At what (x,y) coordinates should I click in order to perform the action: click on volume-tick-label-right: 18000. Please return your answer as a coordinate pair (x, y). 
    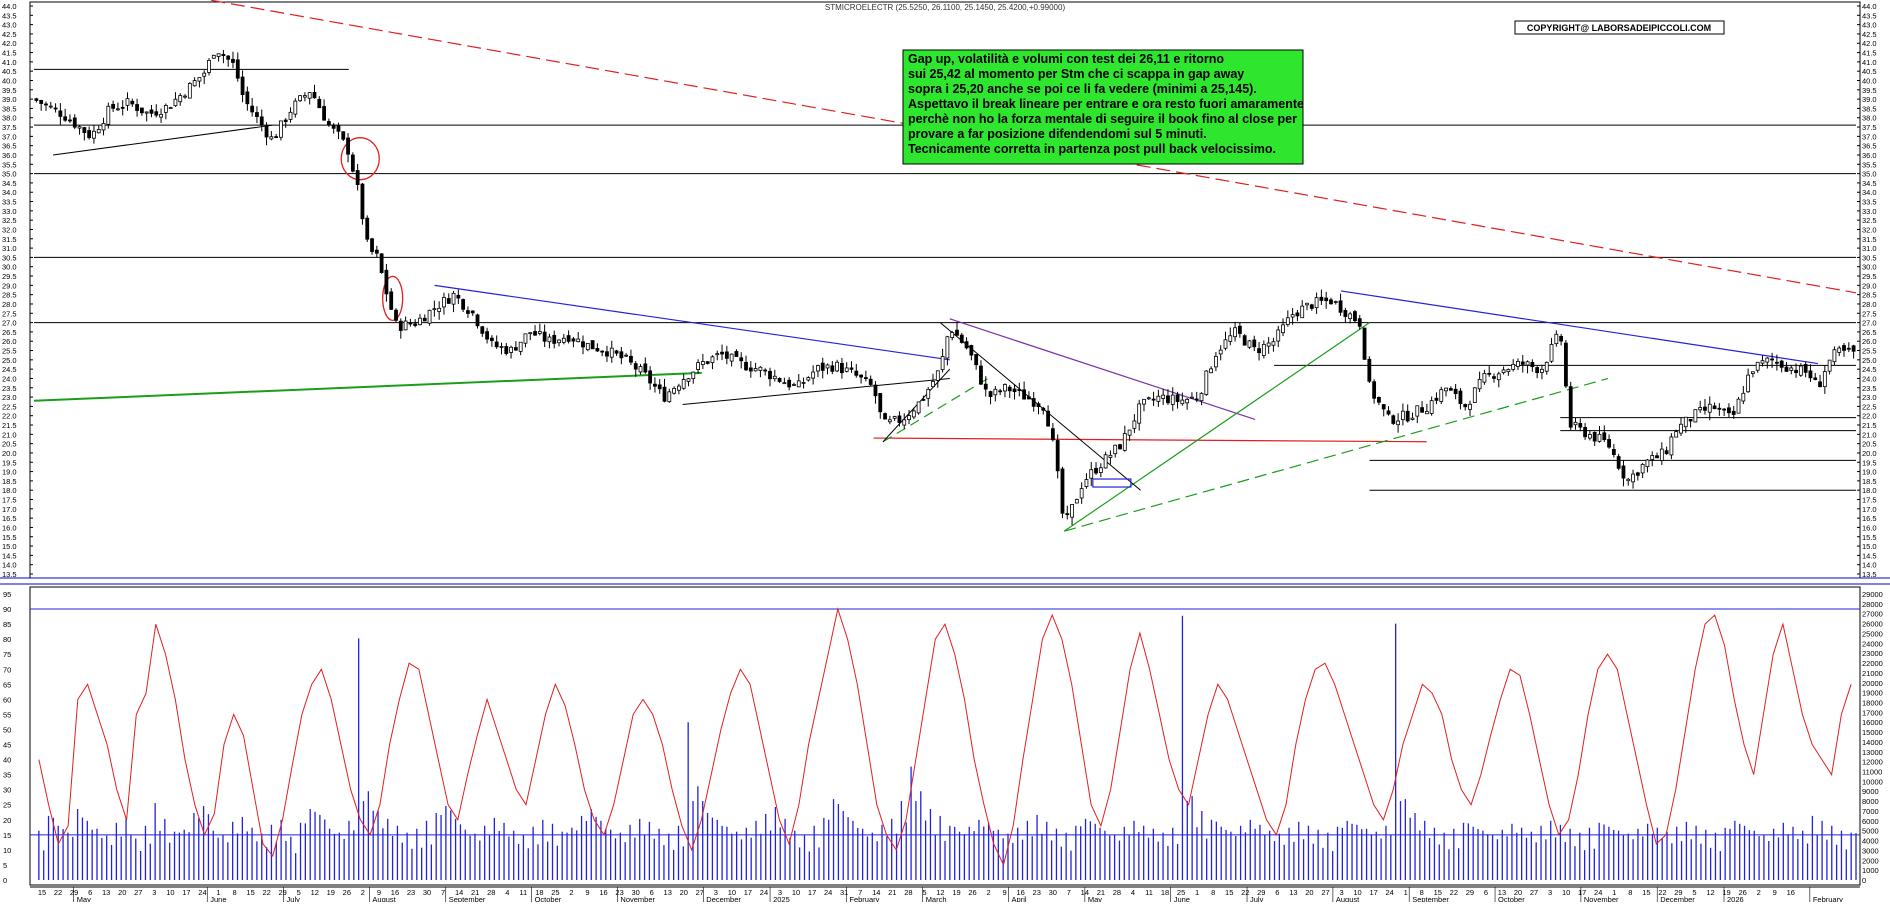
    Looking at the image, I should click on (1872, 702).